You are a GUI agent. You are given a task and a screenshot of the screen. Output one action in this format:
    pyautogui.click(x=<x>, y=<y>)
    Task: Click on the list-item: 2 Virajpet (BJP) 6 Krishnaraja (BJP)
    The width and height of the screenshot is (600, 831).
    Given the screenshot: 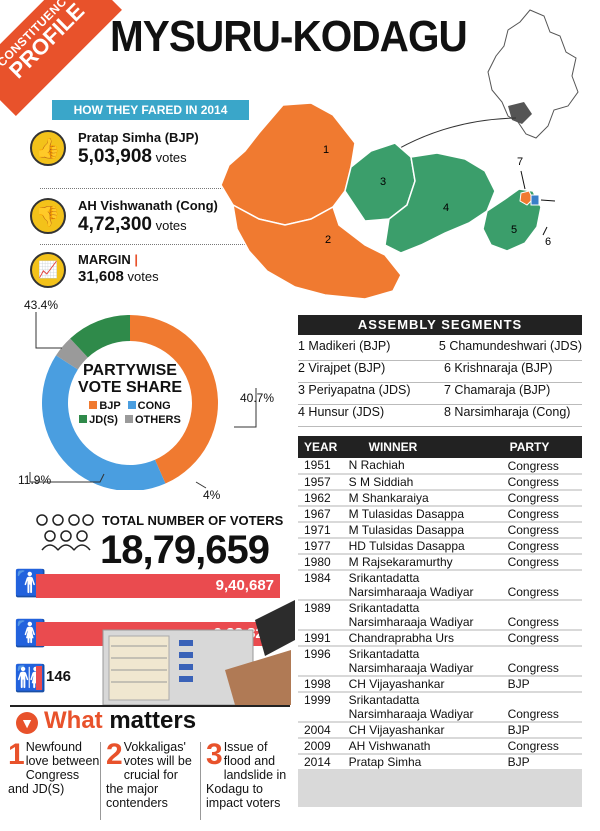 What is the action you would take?
    pyautogui.click(x=440, y=372)
    